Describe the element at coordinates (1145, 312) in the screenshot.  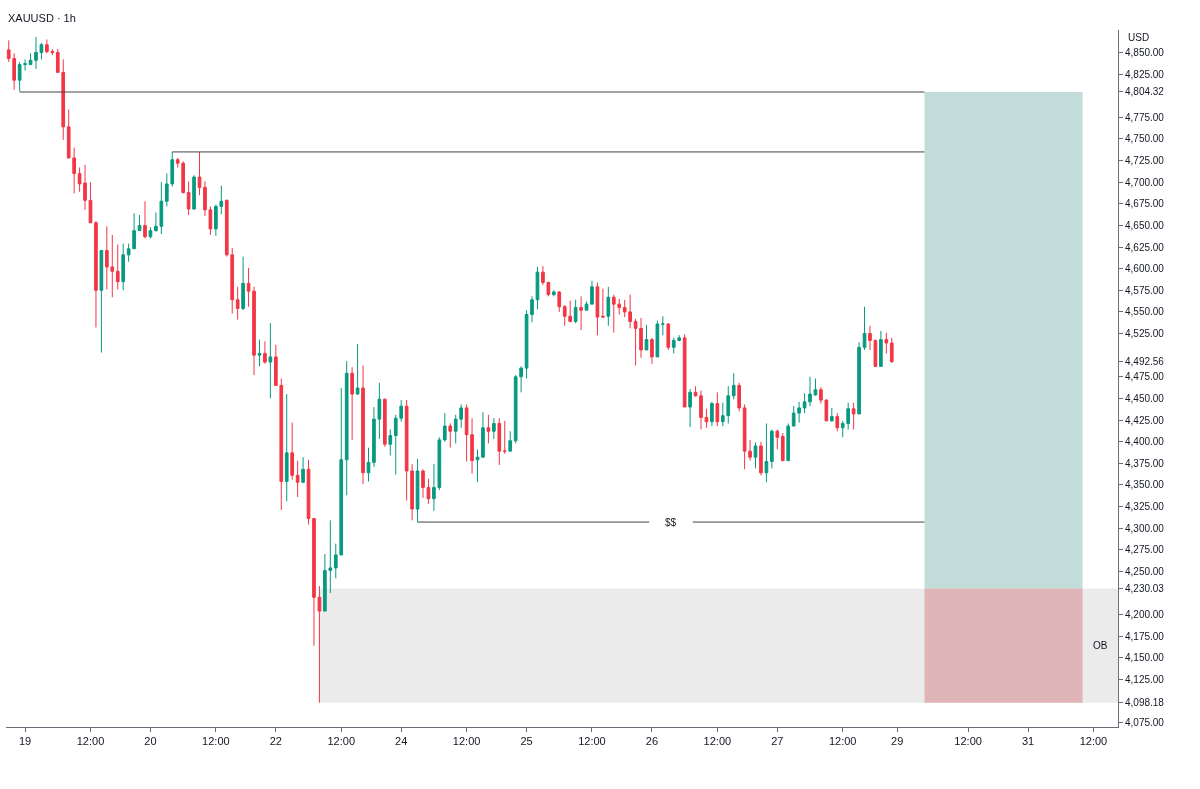
I see `y-tick-label: 4,550.00` at that location.